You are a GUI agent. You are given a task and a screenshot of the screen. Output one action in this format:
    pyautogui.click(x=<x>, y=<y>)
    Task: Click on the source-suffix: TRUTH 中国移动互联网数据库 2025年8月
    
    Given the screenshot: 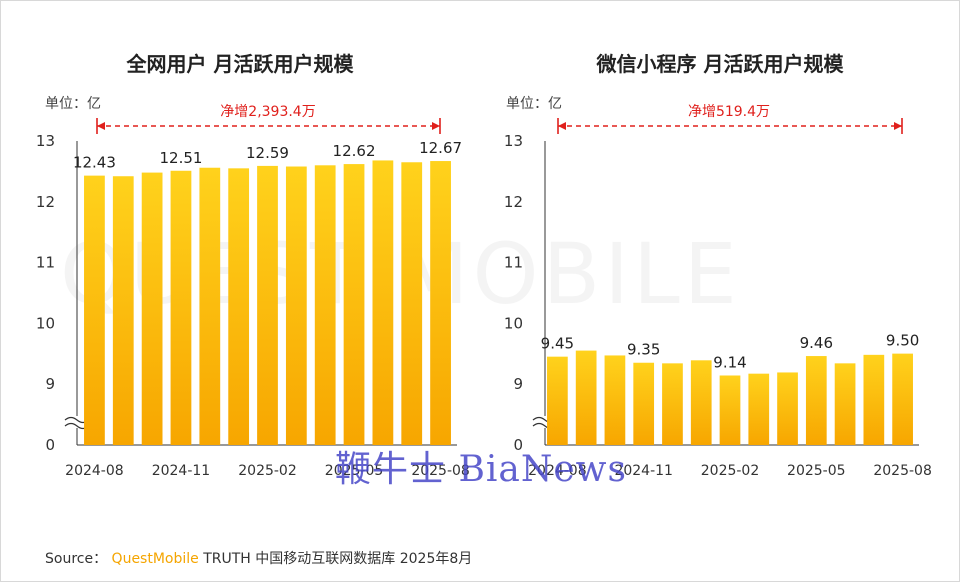 What is the action you would take?
    pyautogui.click(x=338, y=559)
    